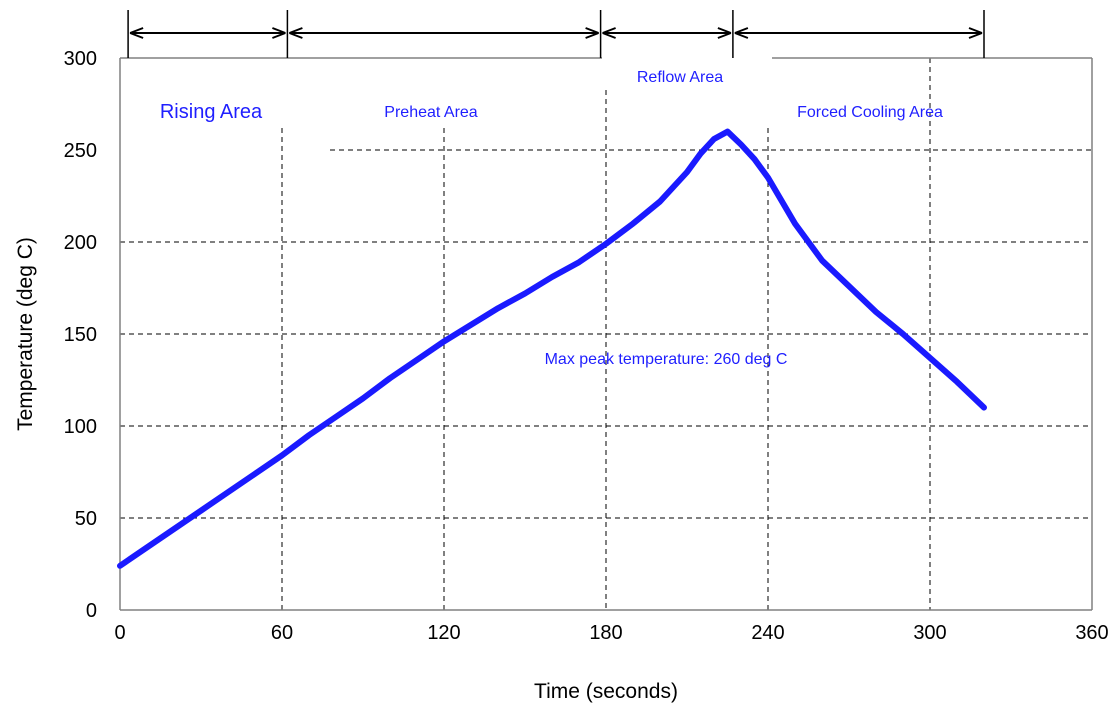  Describe the element at coordinates (680, 77) in the screenshot. I see `region-label: Reflow Area` at that location.